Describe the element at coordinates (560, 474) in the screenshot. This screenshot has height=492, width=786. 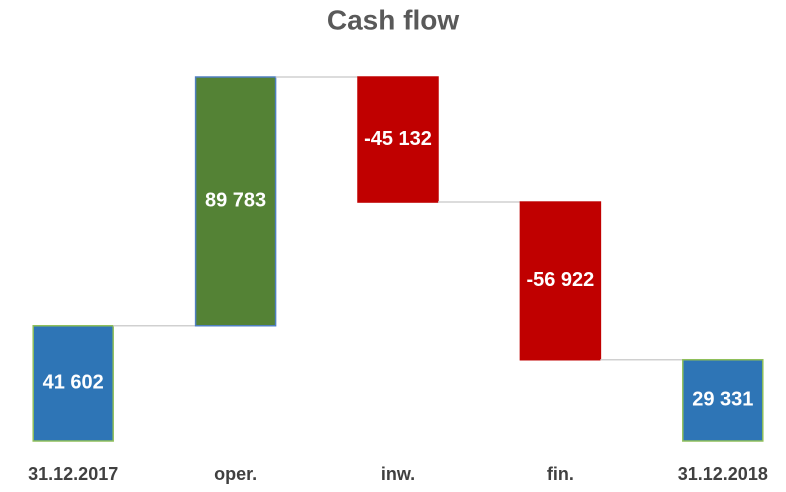
I see `x-tick-label: fin.` at that location.